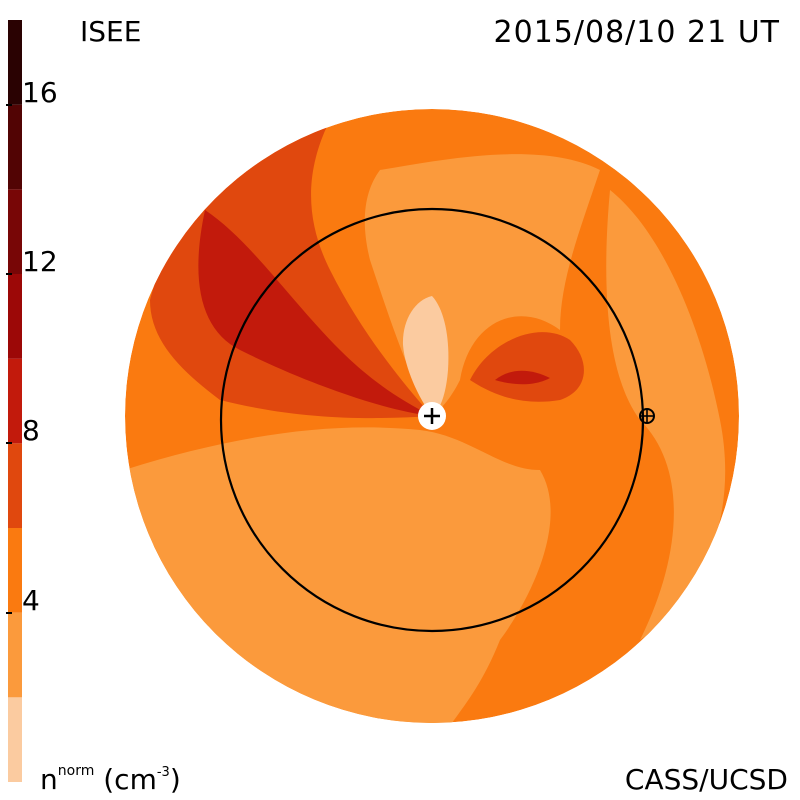 Image resolution: width=800 pixels, height=800 pixels. What do you see at coordinates (111, 31) in the screenshot?
I see `org-label: ISEE` at bounding box center [111, 31].